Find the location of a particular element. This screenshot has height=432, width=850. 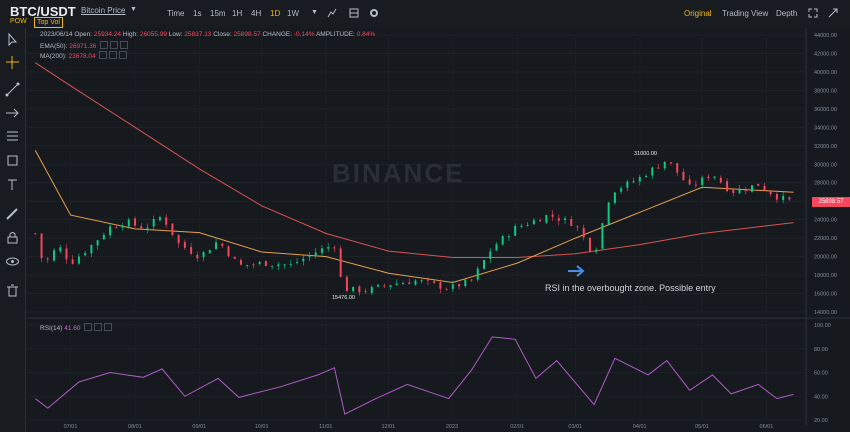

view-tradingview: Trading View is located at coordinates (745, 13).